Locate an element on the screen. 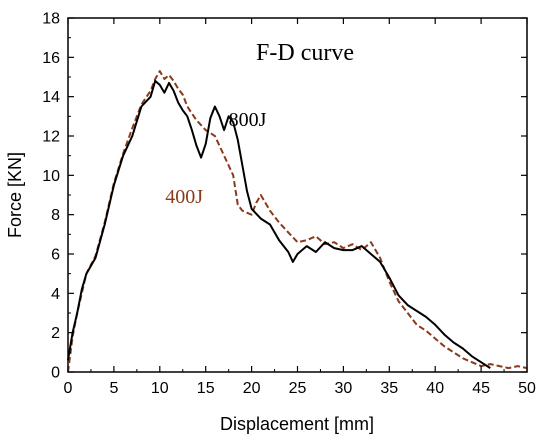 This screenshot has width=550, height=438. x-tick-label: 5 is located at coordinates (113, 388).